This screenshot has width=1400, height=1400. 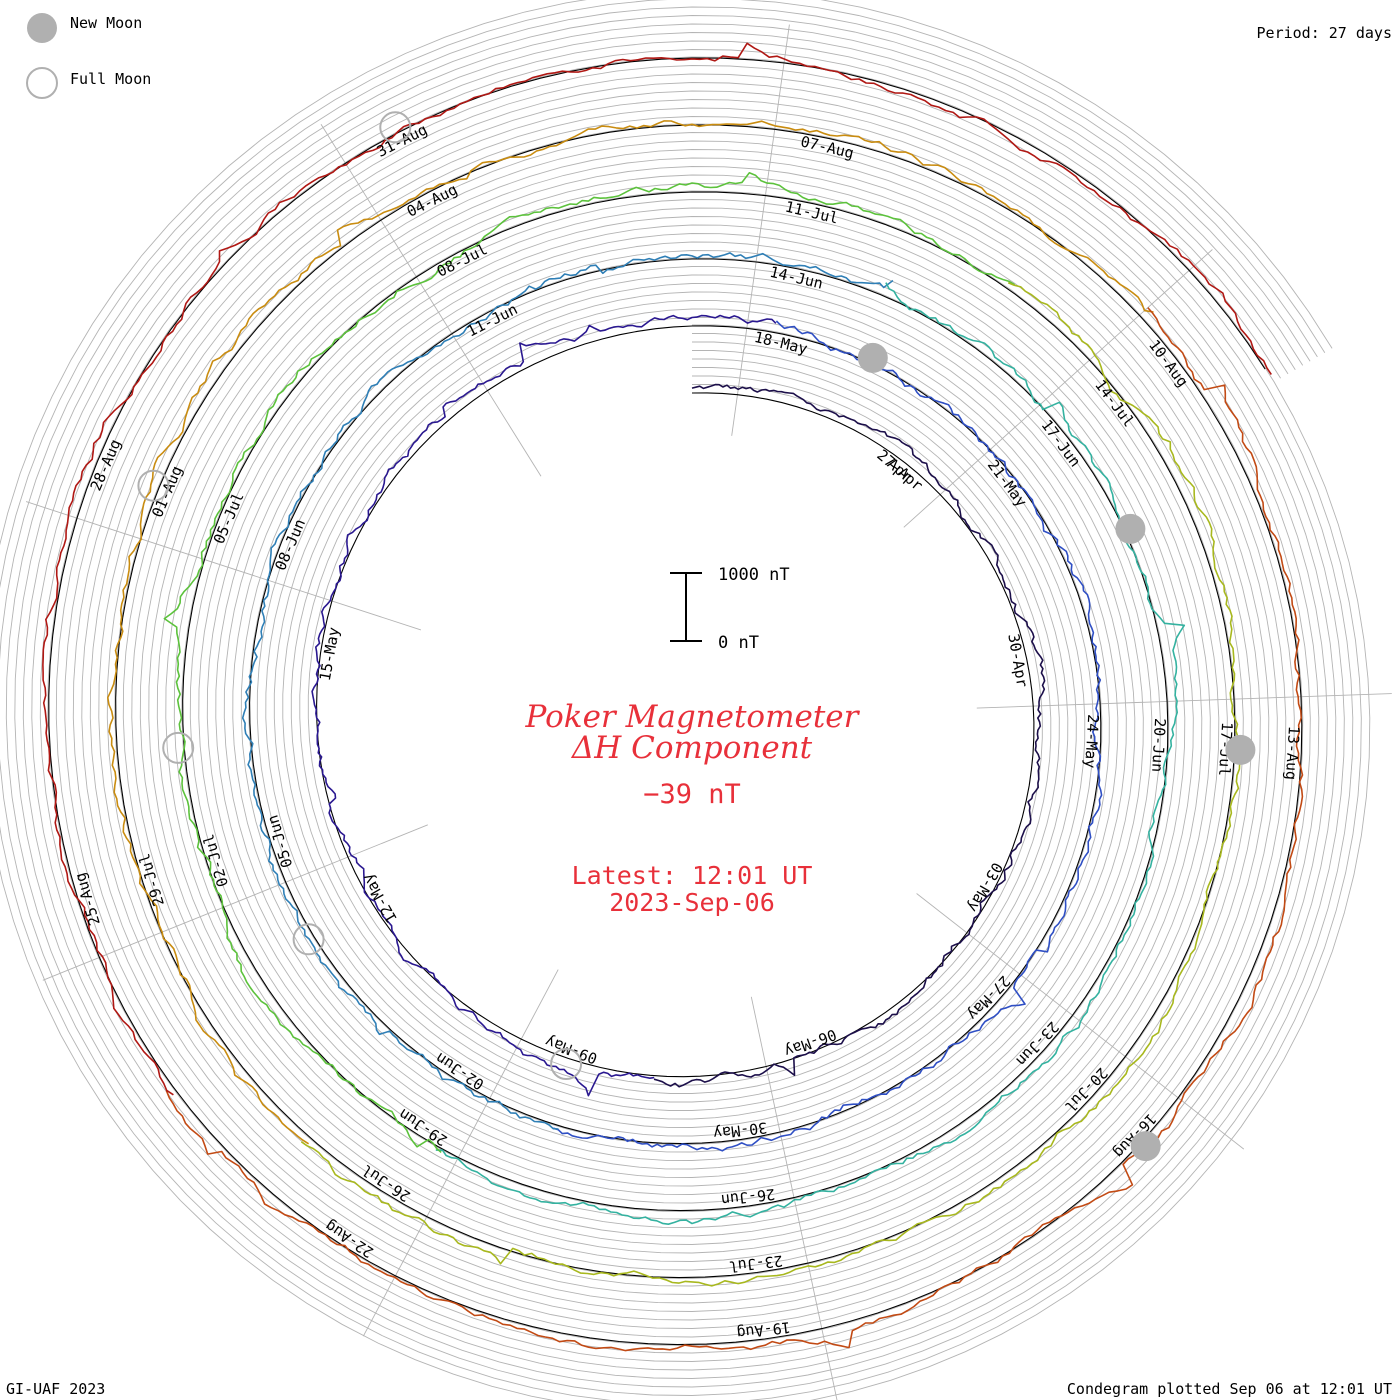 I want to click on date-label: 08-Jun, so click(x=290, y=544).